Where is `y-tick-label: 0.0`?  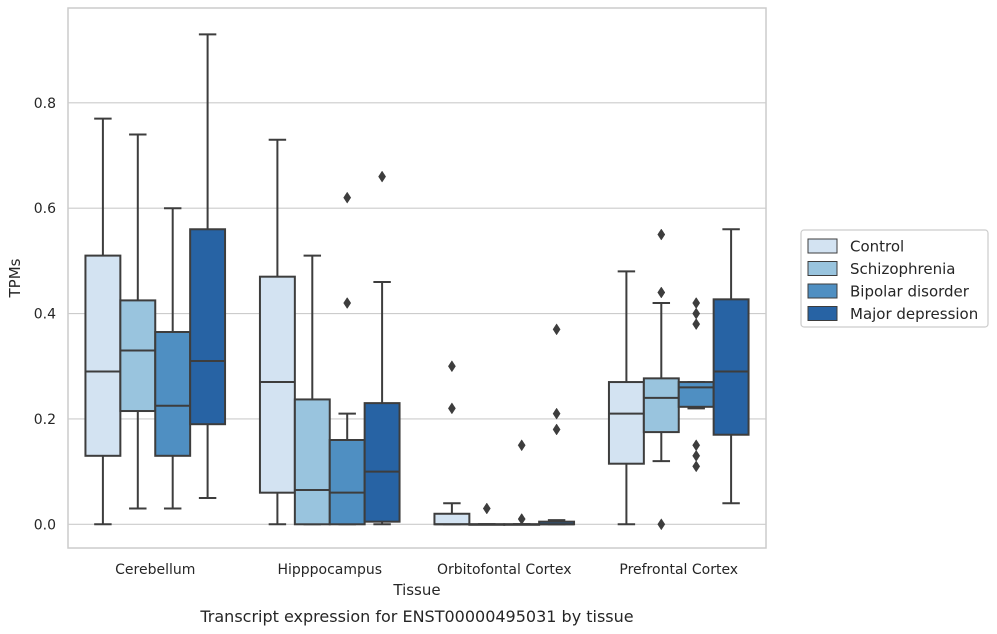
y-tick-label: 0.0 is located at coordinates (45, 525).